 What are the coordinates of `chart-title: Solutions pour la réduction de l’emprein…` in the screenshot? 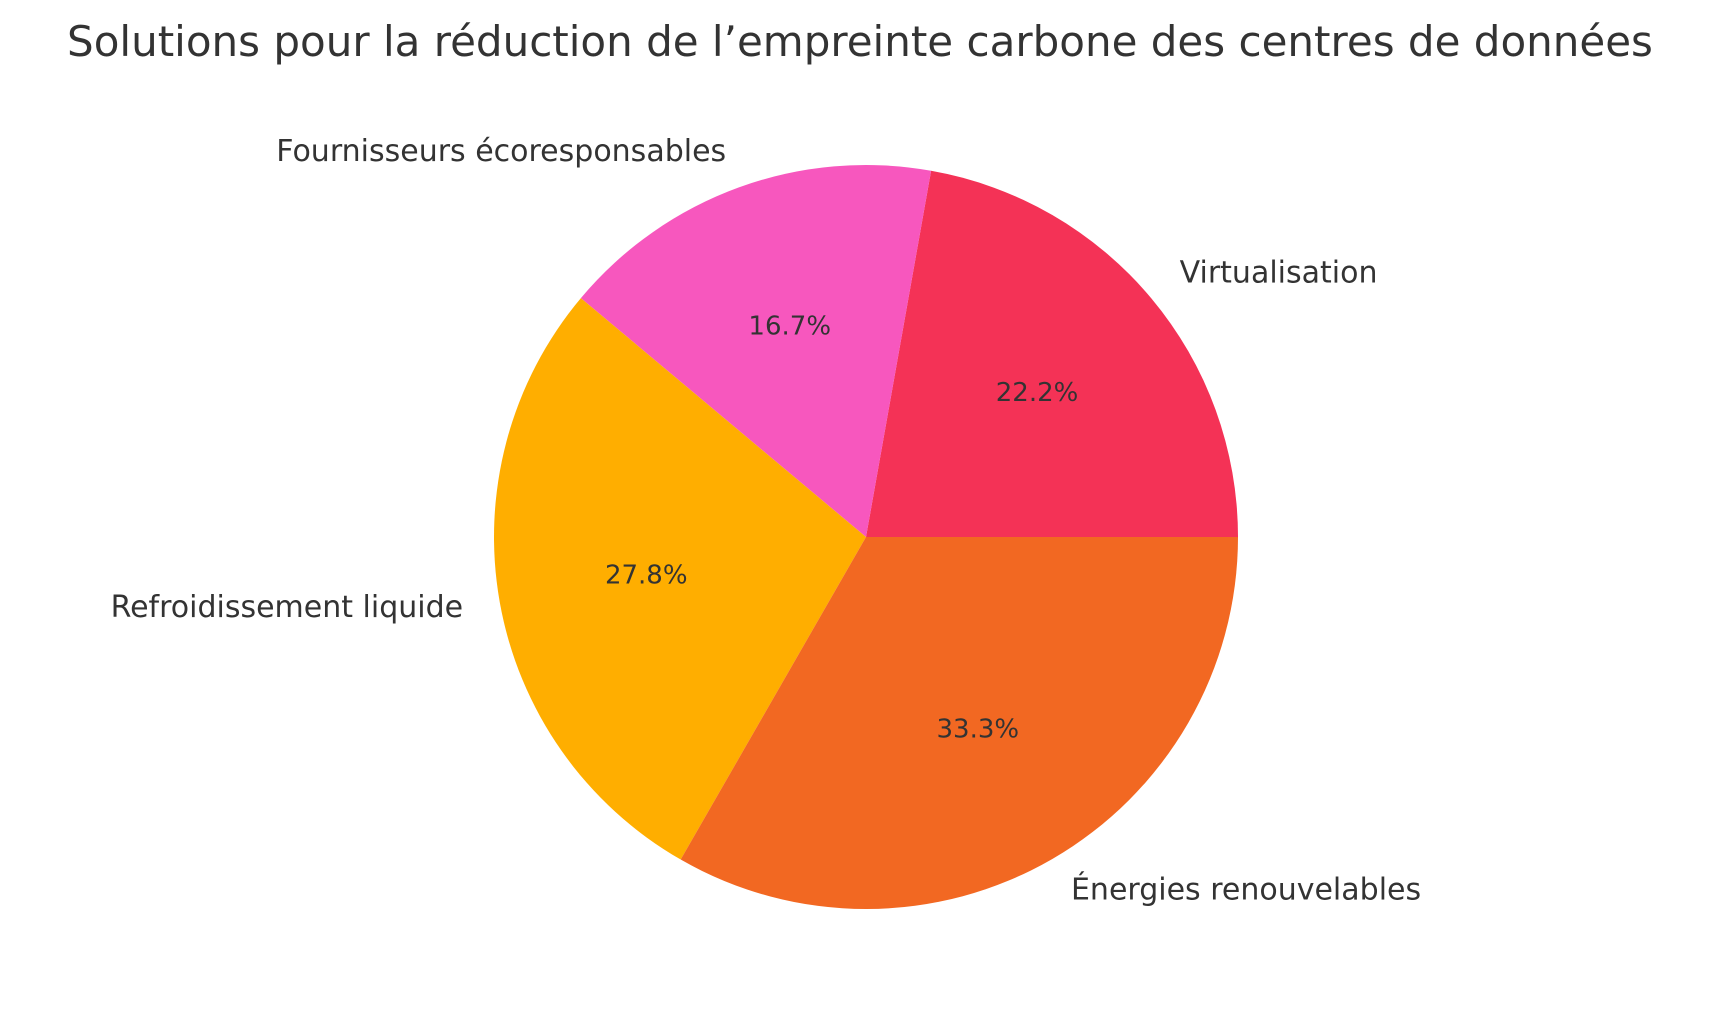 It's located at (860, 41).